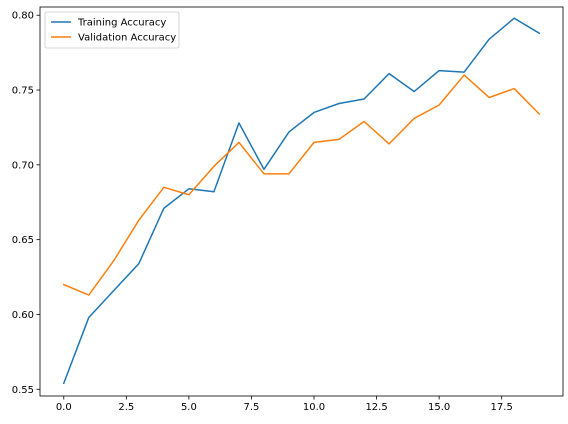 This screenshot has height=424, width=568. I want to click on x-axis: 0.0 2.5 5.0 7.5 10.0 12.5 15.0 17.5, so click(284, 404).